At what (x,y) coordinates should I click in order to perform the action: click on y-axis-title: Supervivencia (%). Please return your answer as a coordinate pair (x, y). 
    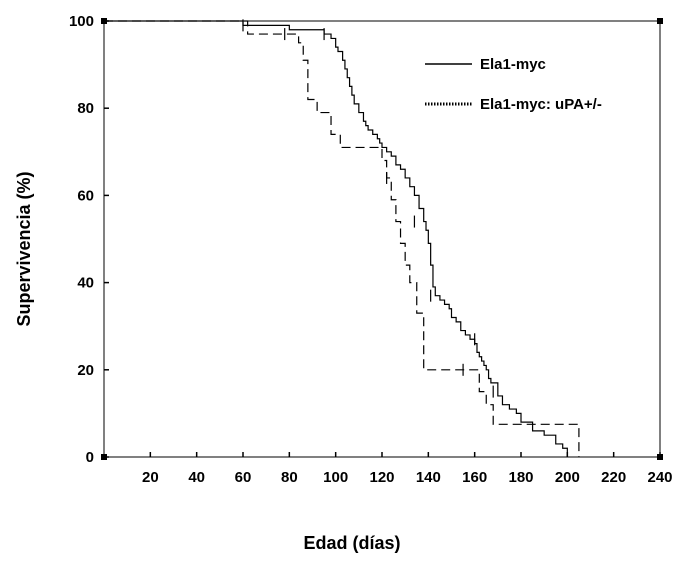
    Looking at the image, I should click on (24, 248).